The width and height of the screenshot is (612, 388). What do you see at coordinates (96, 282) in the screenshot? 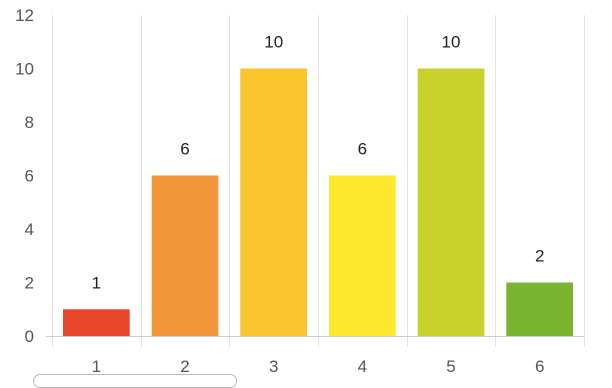
I see `data-label-1: 1` at bounding box center [96, 282].